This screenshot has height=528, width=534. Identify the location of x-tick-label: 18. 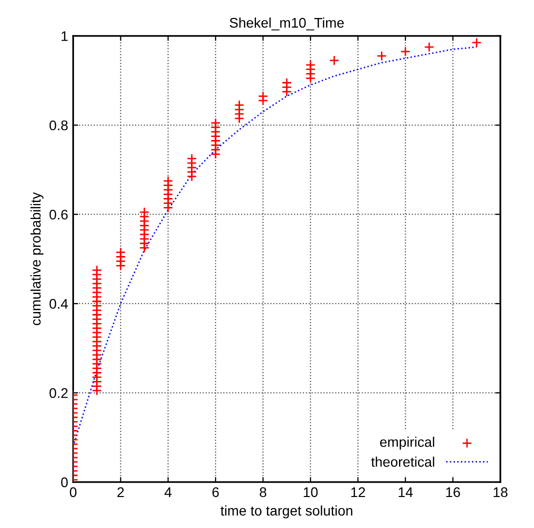
(501, 492).